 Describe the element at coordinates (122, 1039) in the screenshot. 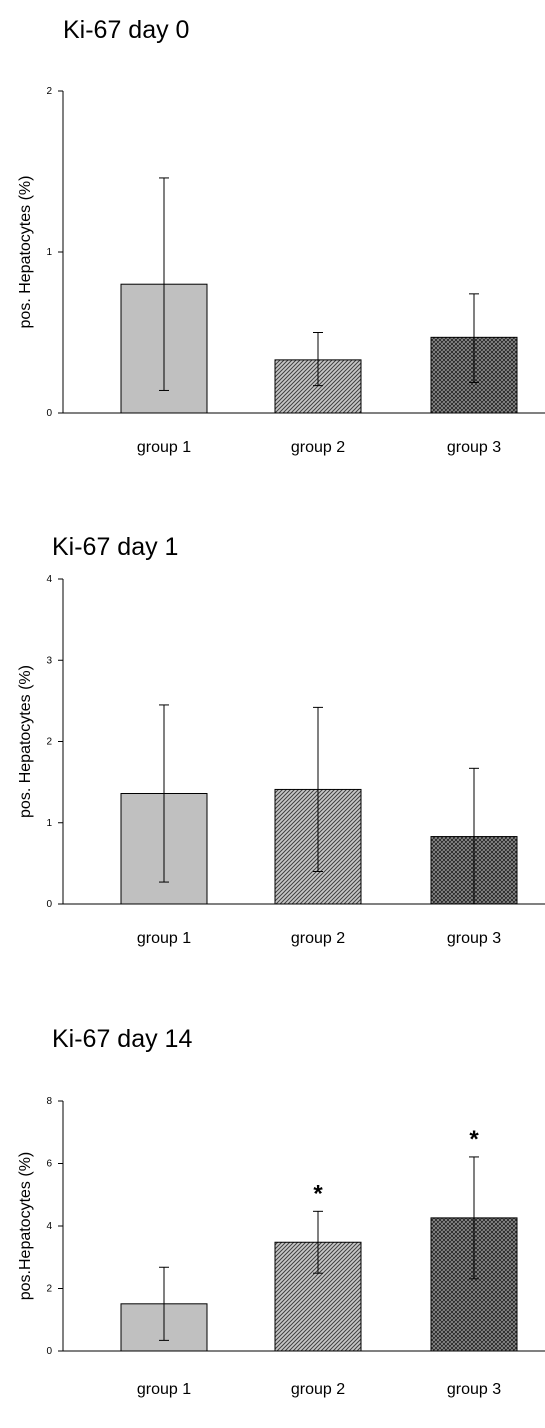

I see `chart-title: Ki-67 day 14` at that location.